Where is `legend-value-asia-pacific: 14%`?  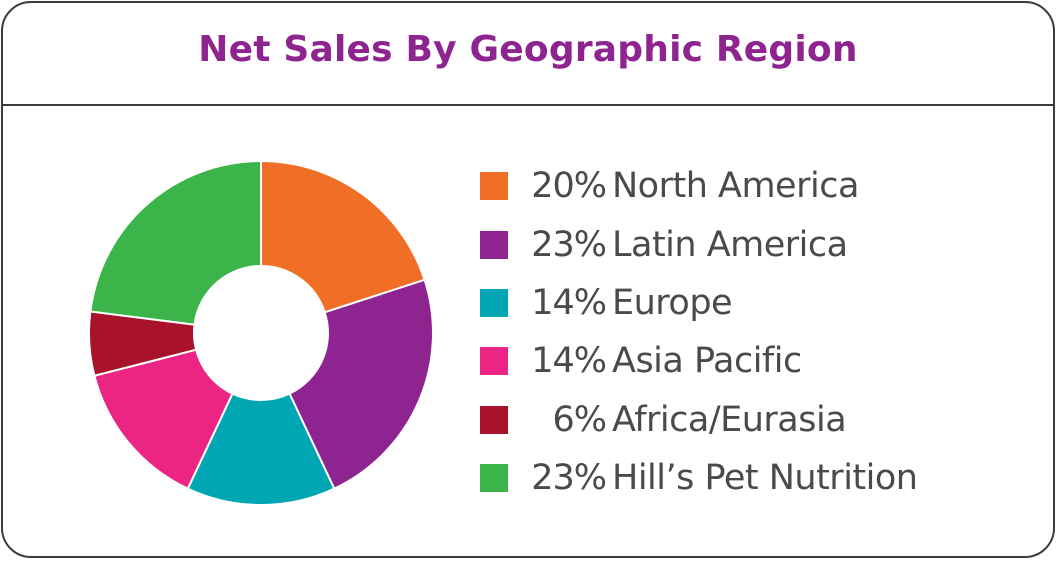 legend-value-asia-pacific: 14% is located at coordinates (569, 361).